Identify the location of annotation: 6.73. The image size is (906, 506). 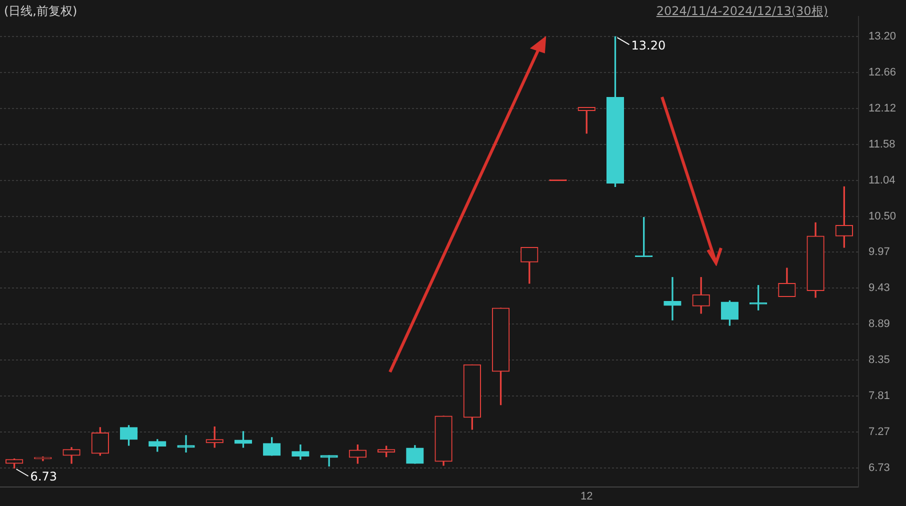
(44, 476).